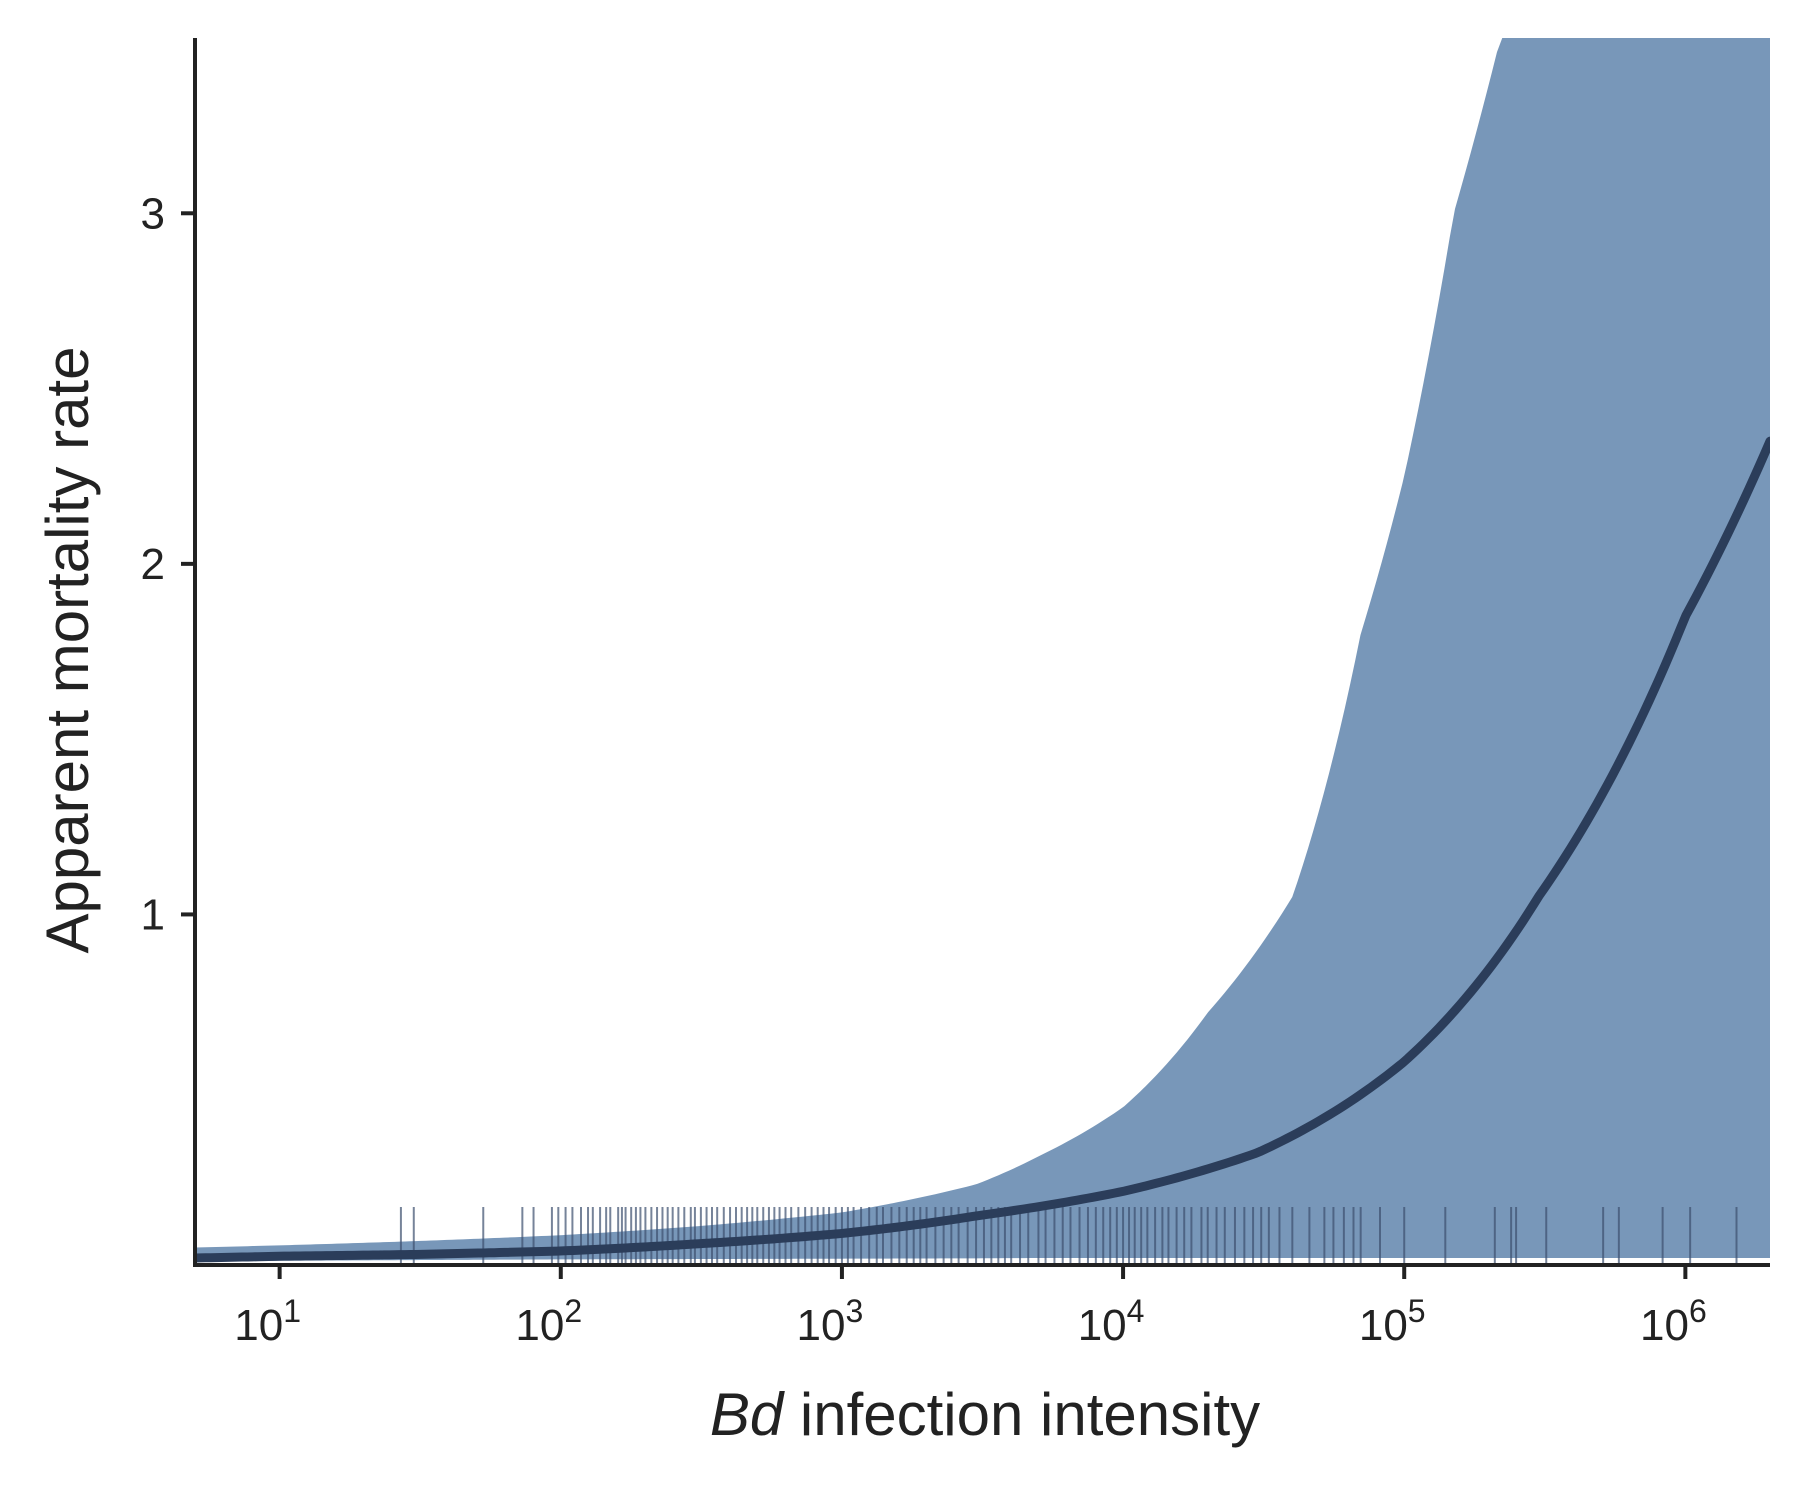 Image resolution: width=1800 pixels, height=1500 pixels. What do you see at coordinates (830, 1321) in the screenshot?
I see `x-tick-label: 10³` at bounding box center [830, 1321].